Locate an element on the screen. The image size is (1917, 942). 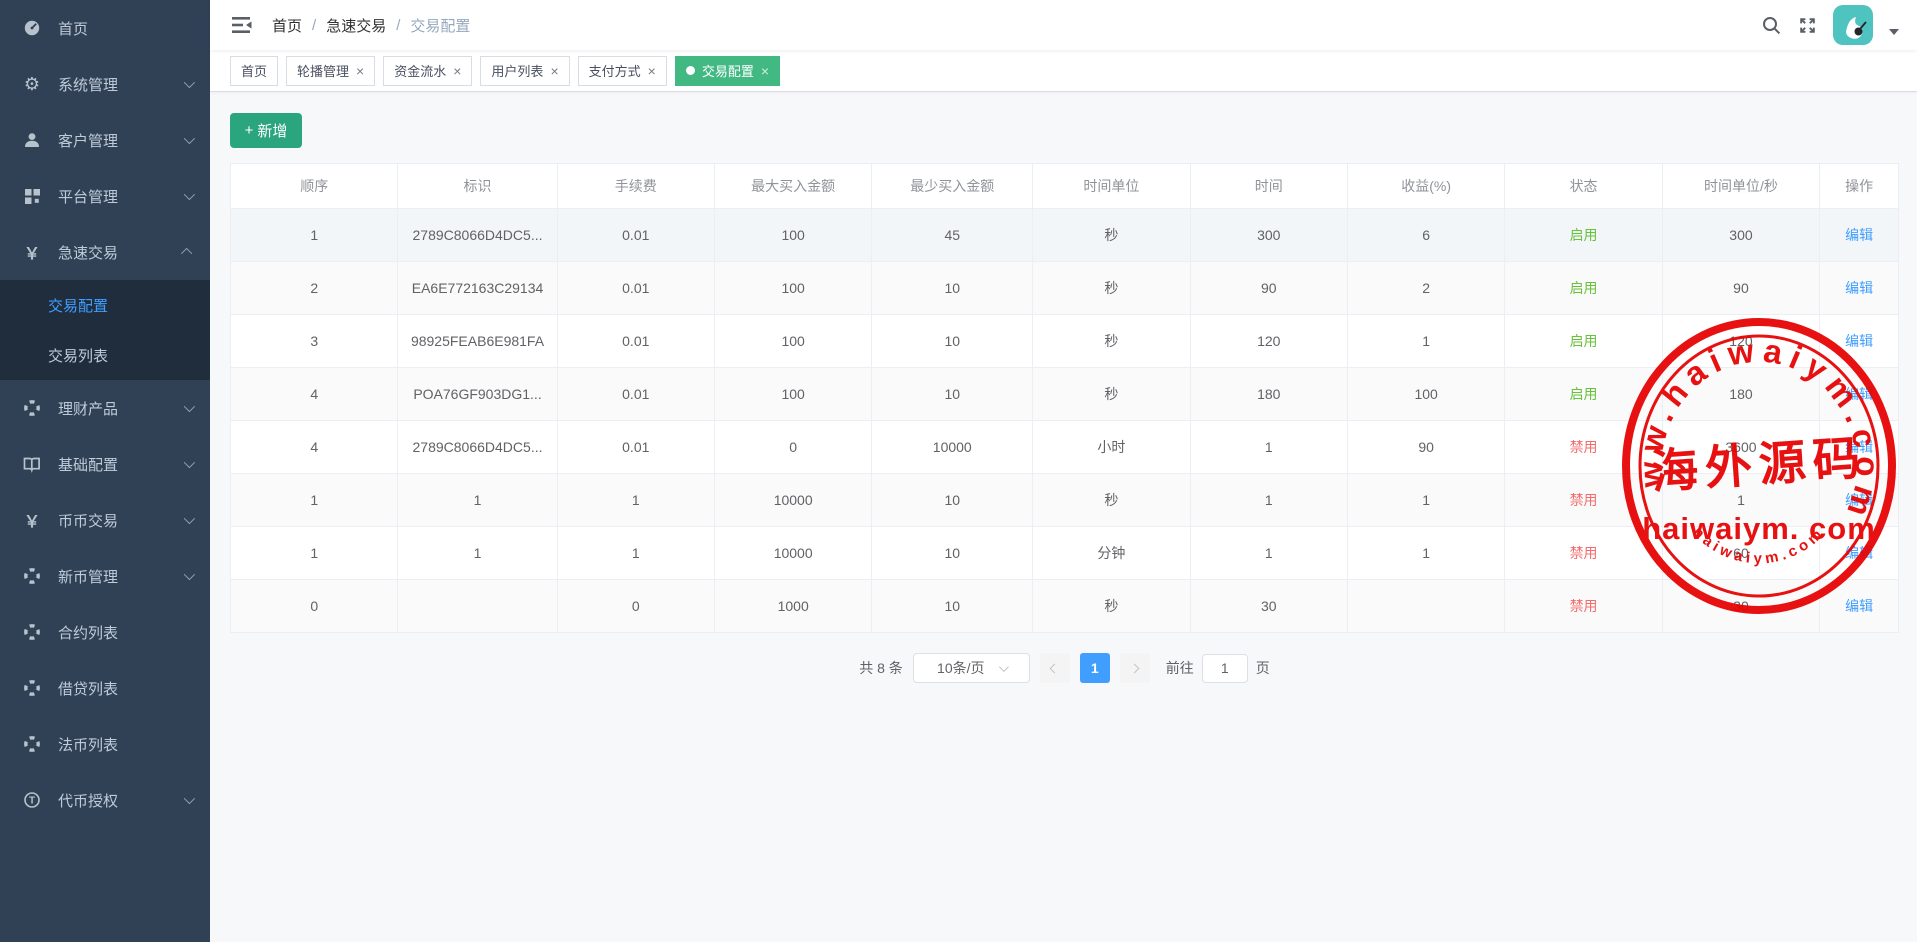
sidebar-item-2: 客户管理 is located at coordinates (105, 140).